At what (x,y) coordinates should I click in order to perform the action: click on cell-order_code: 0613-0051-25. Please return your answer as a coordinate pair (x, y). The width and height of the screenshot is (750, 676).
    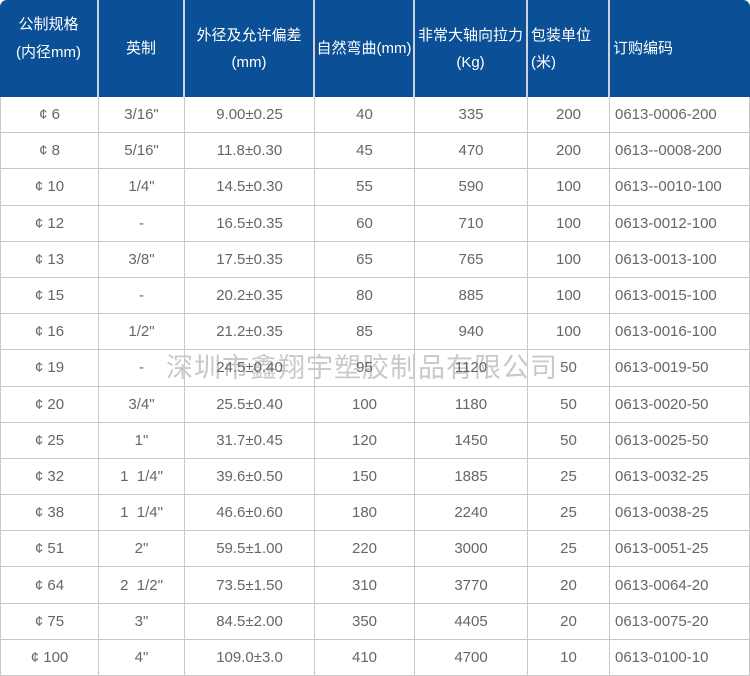
    Looking at the image, I should click on (680, 549).